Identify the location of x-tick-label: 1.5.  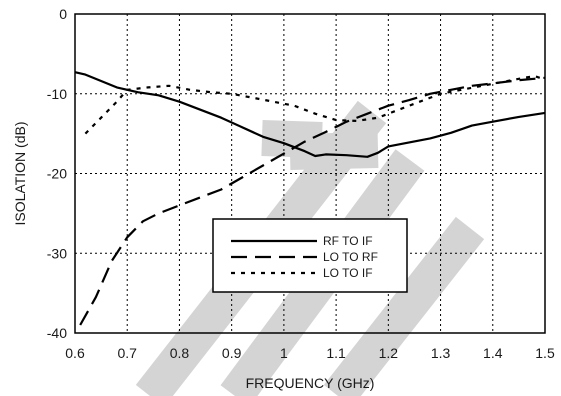
(545, 353).